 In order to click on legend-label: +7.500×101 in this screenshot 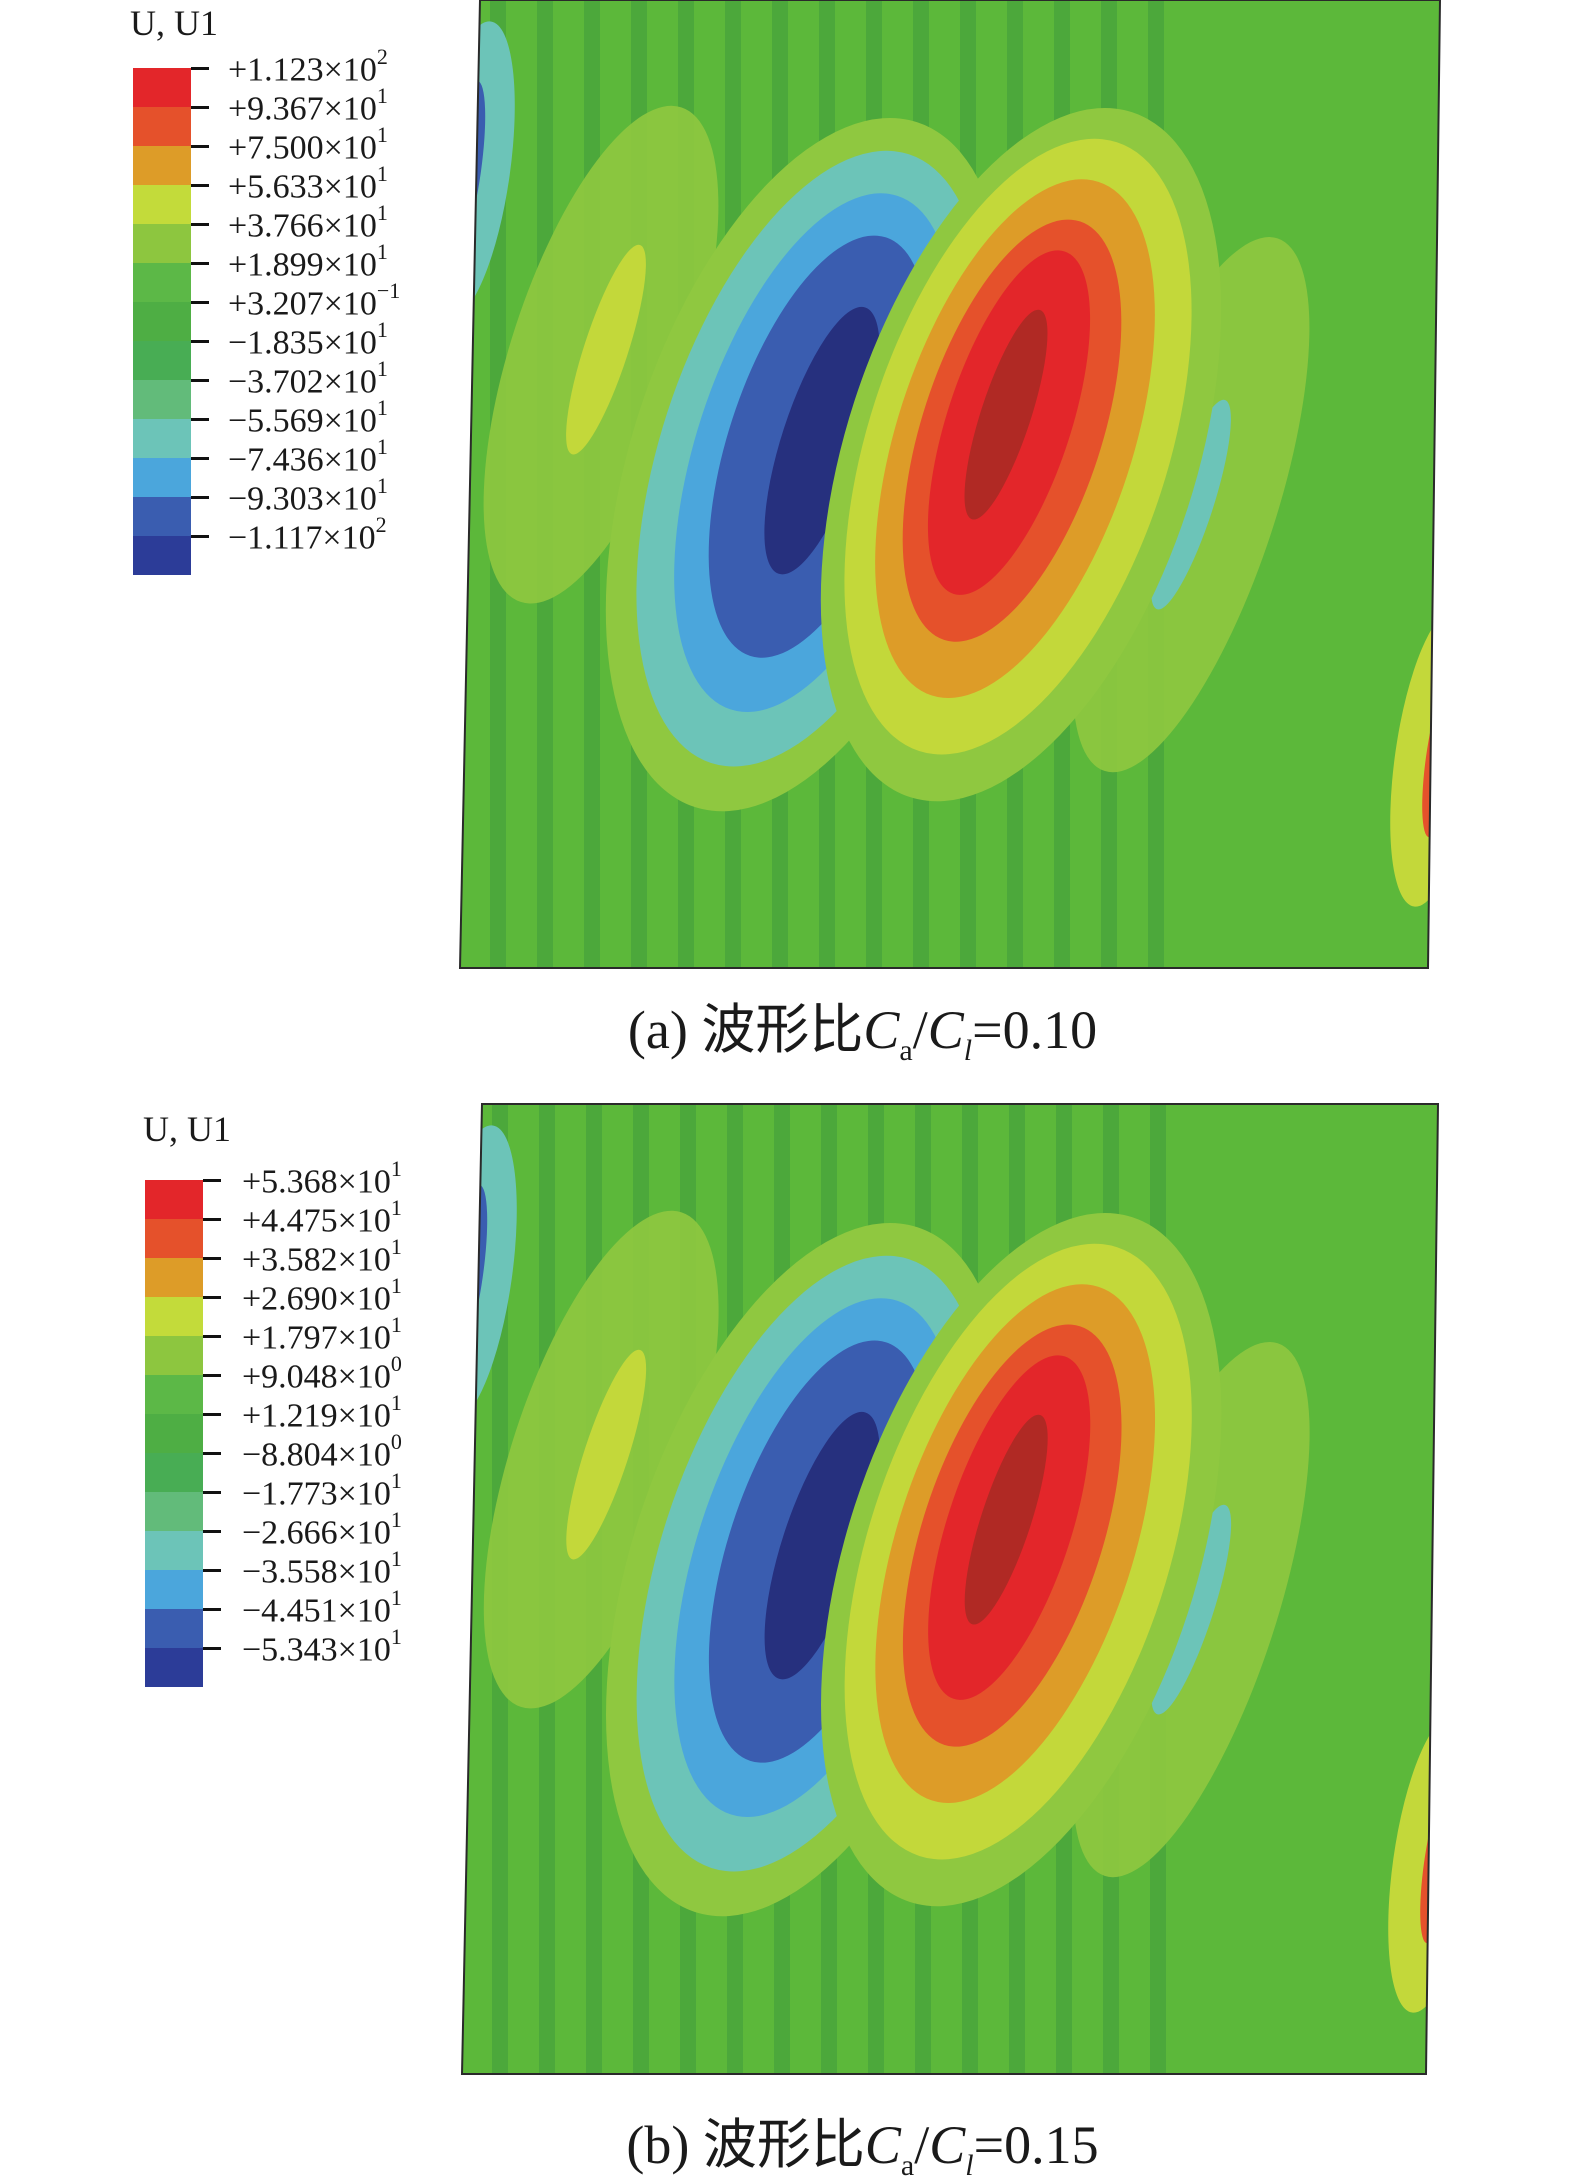, I will do `click(308, 144)`.